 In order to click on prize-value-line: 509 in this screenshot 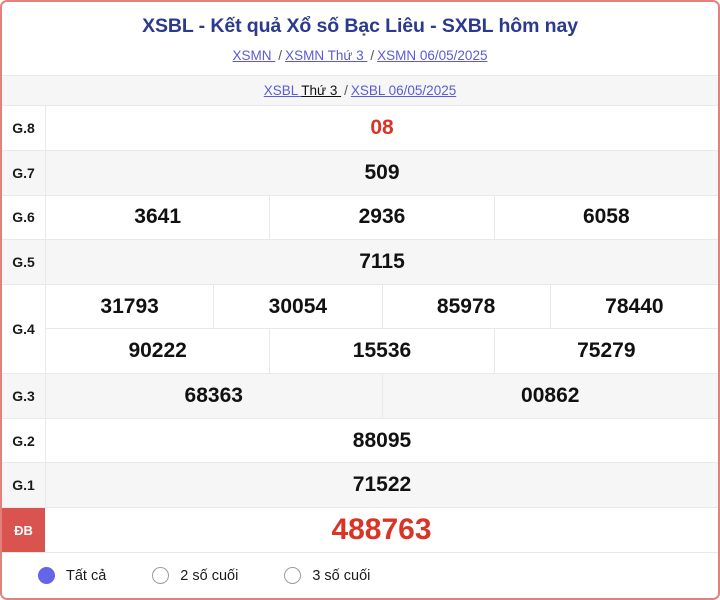, I will do `click(382, 173)`.